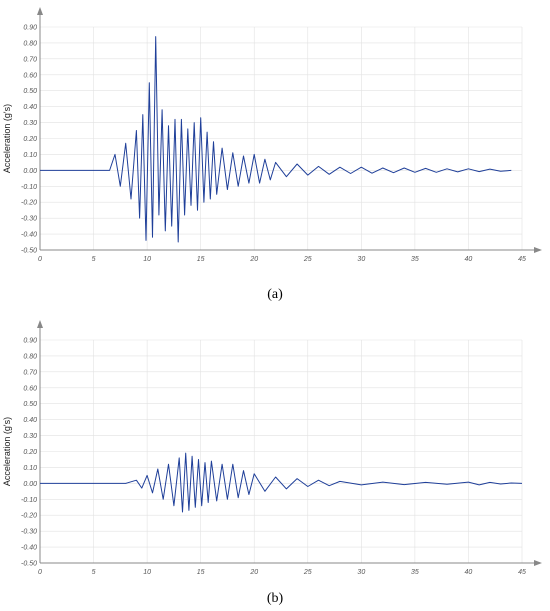 This screenshot has width=550, height=611. Describe the element at coordinates (281, 482) in the screenshot. I see `series-line` at that location.